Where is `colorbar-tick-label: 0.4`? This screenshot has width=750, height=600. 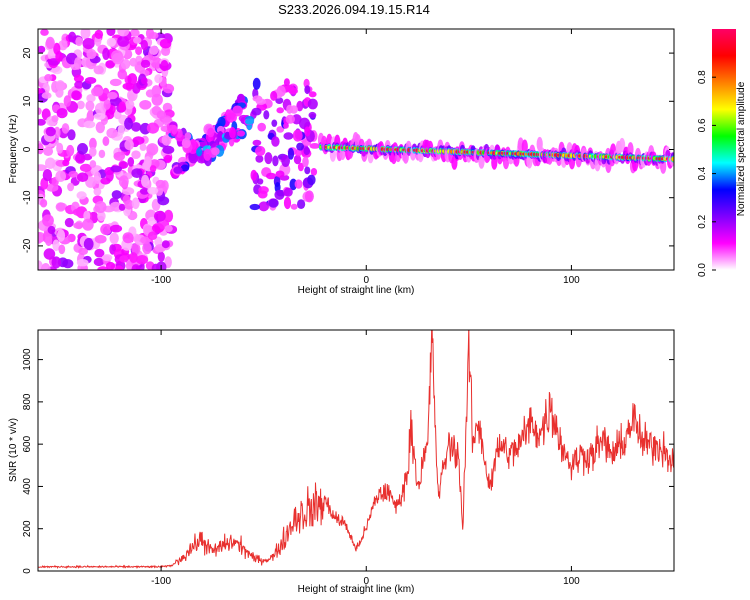 colorbar-tick-label: 0.4 is located at coordinates (702, 173).